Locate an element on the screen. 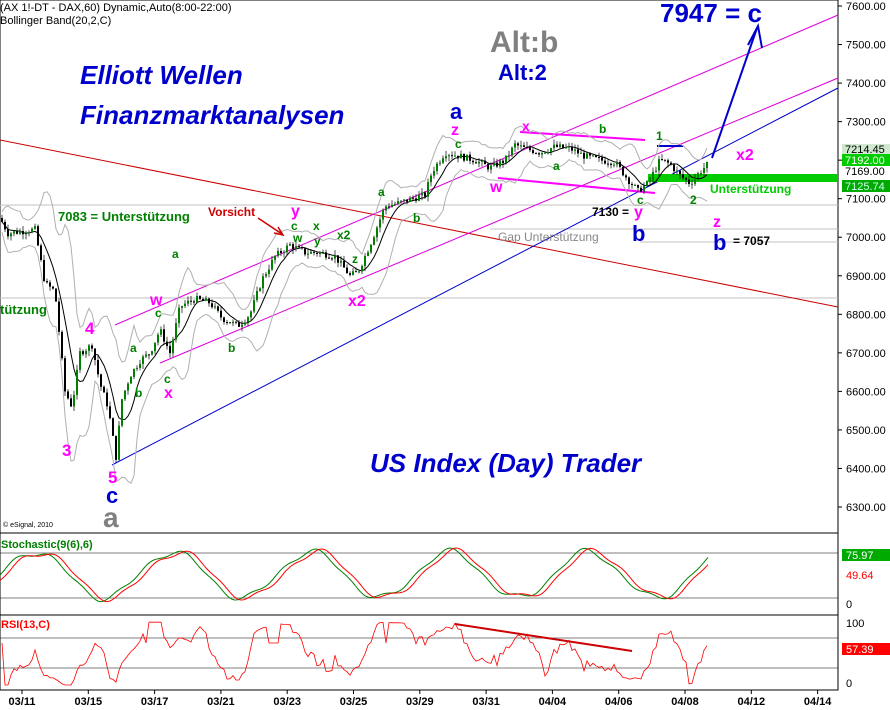 Image resolution: width=890 pixels, height=710 pixels. vorsicht-arrow is located at coordinates (270, 226).